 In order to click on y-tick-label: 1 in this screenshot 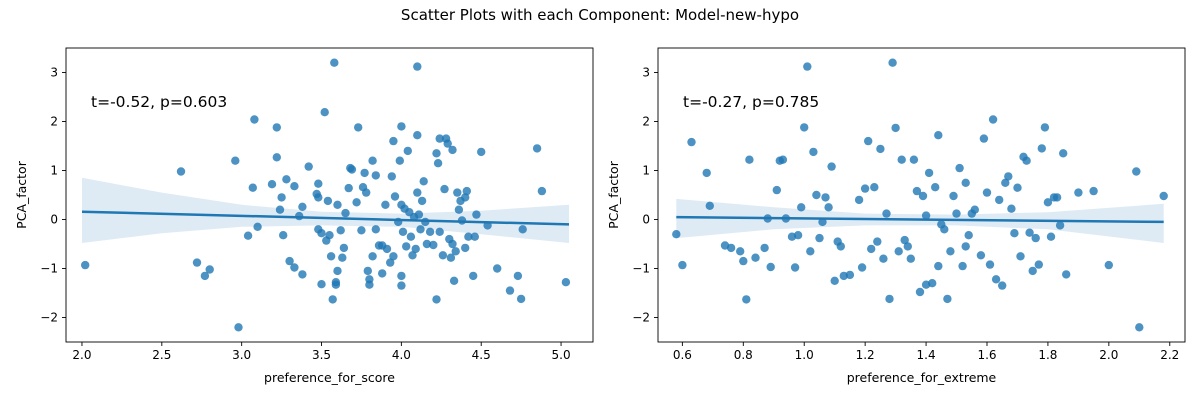, I will do `click(646, 171)`.